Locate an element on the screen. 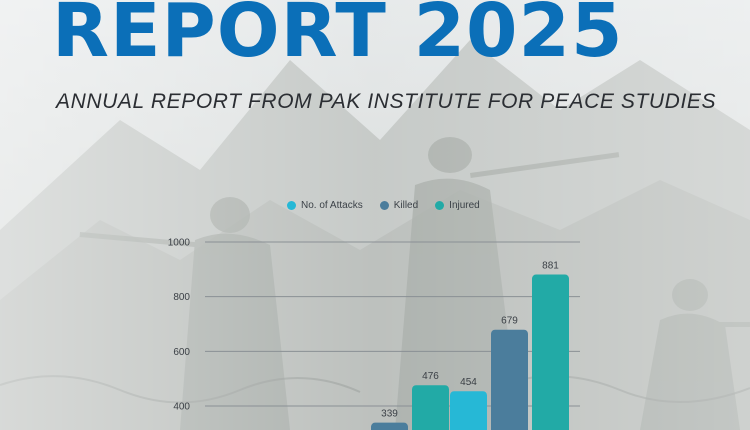 The height and width of the screenshot is (430, 750). y-tick-label-800: 800 is located at coordinates (181, 297).